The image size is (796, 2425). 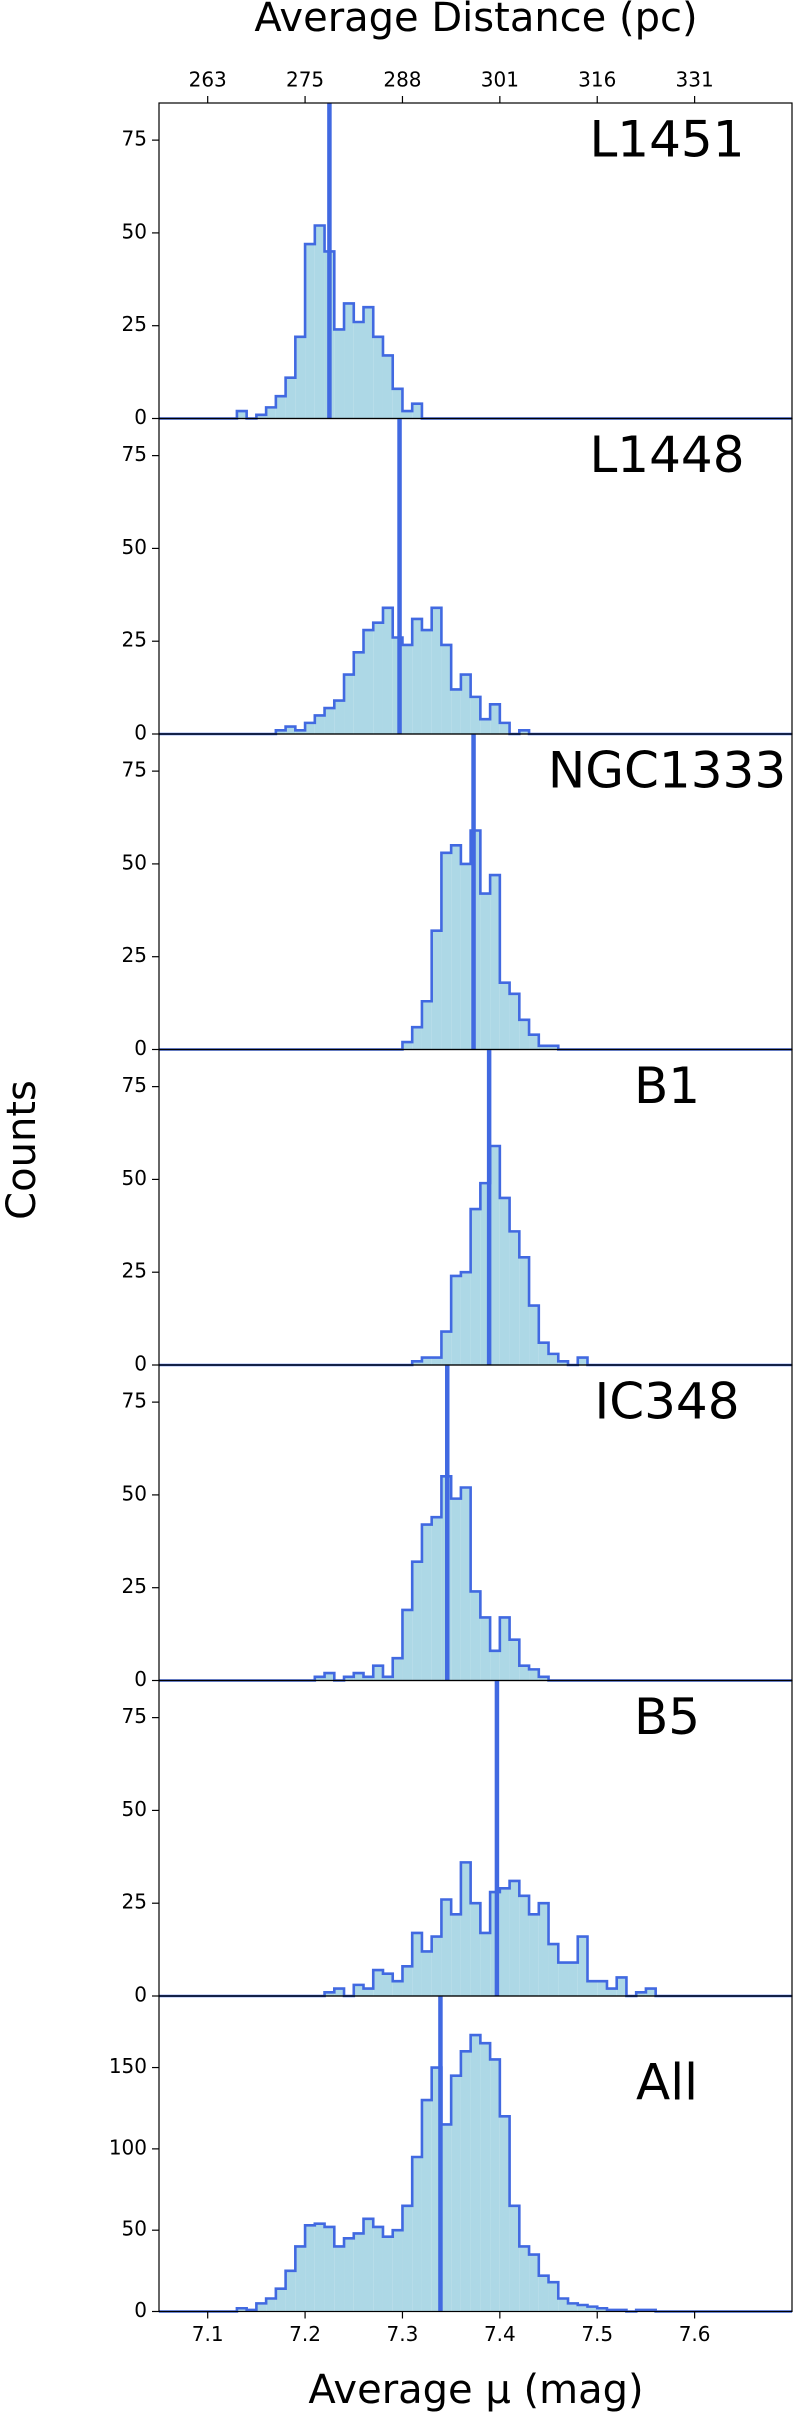 What do you see at coordinates (666, 1402) in the screenshot?
I see `panel-label: IC348` at bounding box center [666, 1402].